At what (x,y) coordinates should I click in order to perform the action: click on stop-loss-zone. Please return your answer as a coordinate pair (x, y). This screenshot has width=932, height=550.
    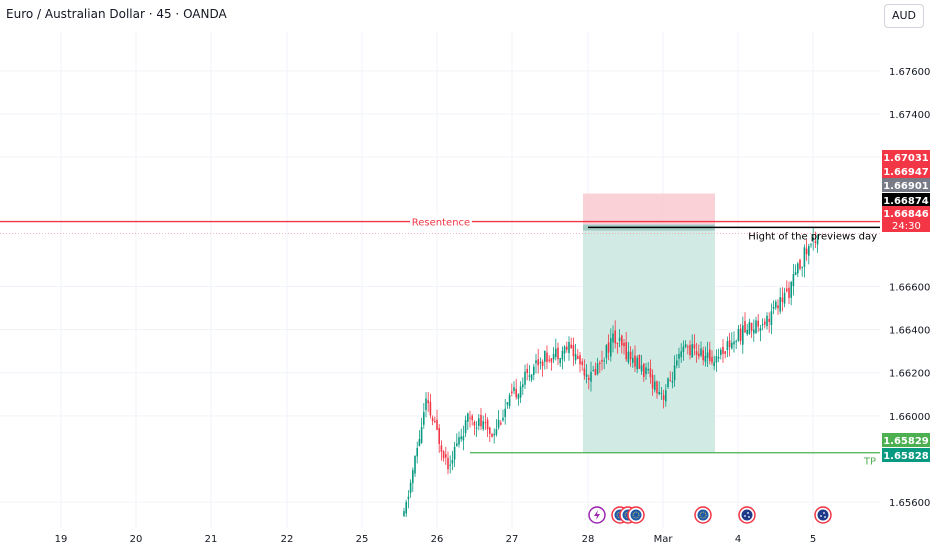
    Looking at the image, I should click on (649, 209).